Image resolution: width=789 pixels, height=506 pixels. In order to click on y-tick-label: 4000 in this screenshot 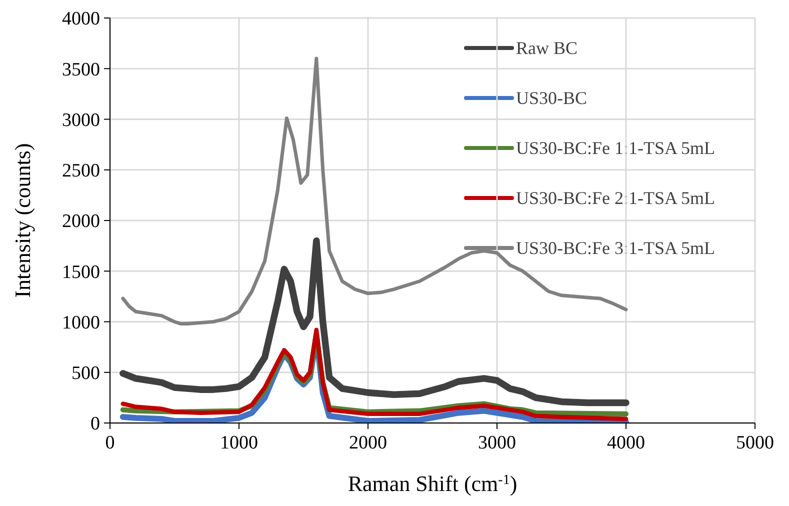, I will do `click(81, 19)`.